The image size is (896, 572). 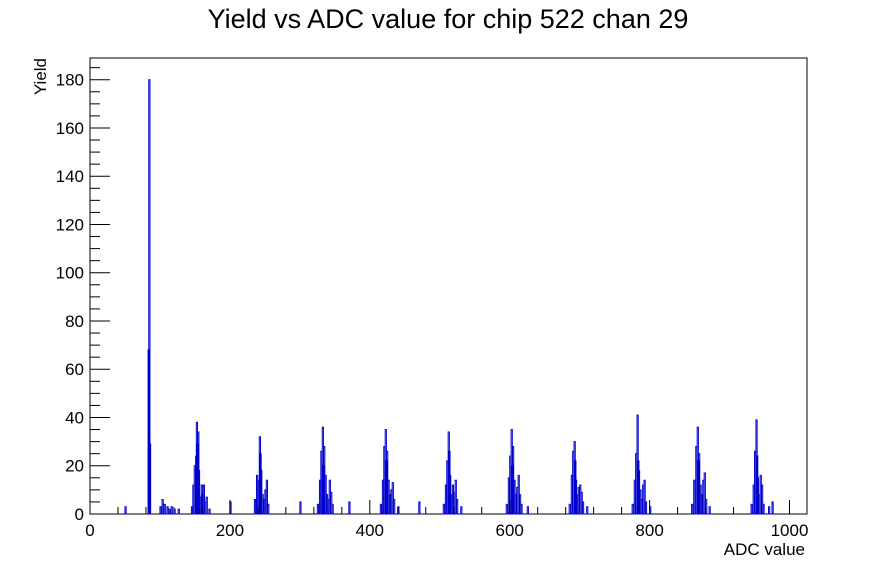 I want to click on x-tick-label: 0, so click(x=89, y=530).